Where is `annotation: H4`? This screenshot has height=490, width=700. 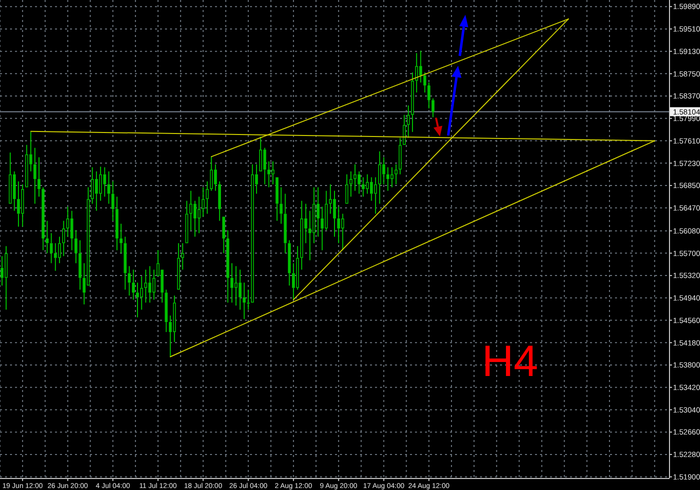 annotation: H4 is located at coordinates (510, 361).